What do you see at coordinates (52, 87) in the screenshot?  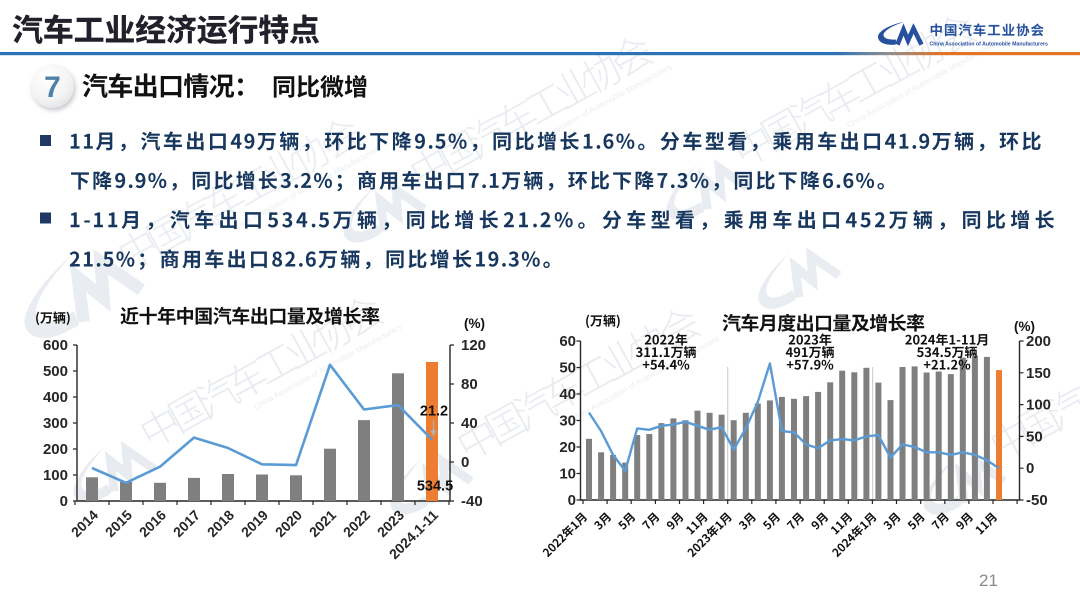 I see `svg-text: 7` at bounding box center [52, 87].